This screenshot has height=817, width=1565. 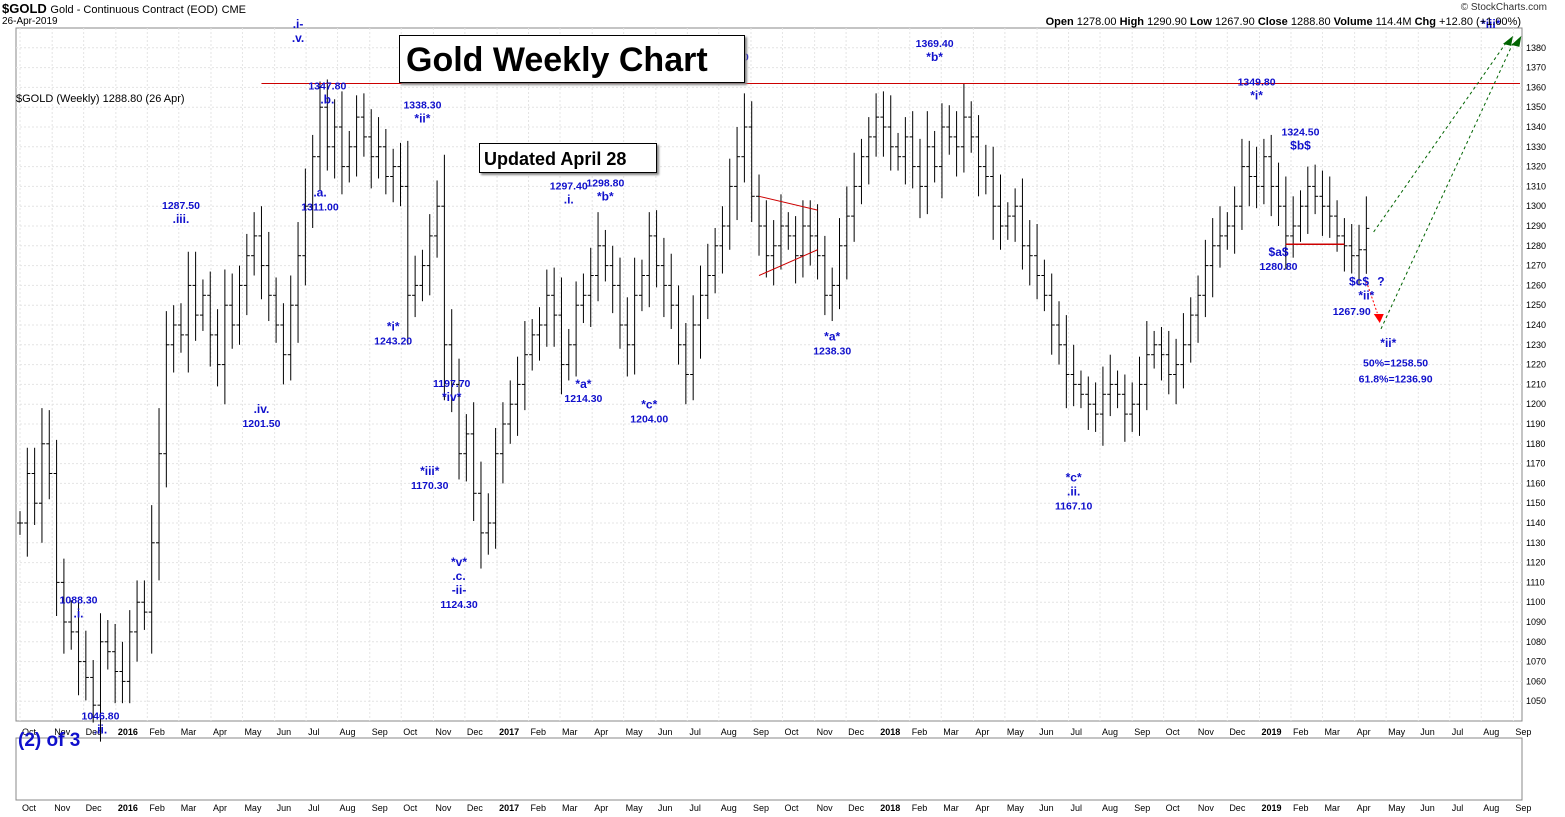 What do you see at coordinates (157, 808) in the screenshot?
I see `x-tick-label-lower: Feb` at bounding box center [157, 808].